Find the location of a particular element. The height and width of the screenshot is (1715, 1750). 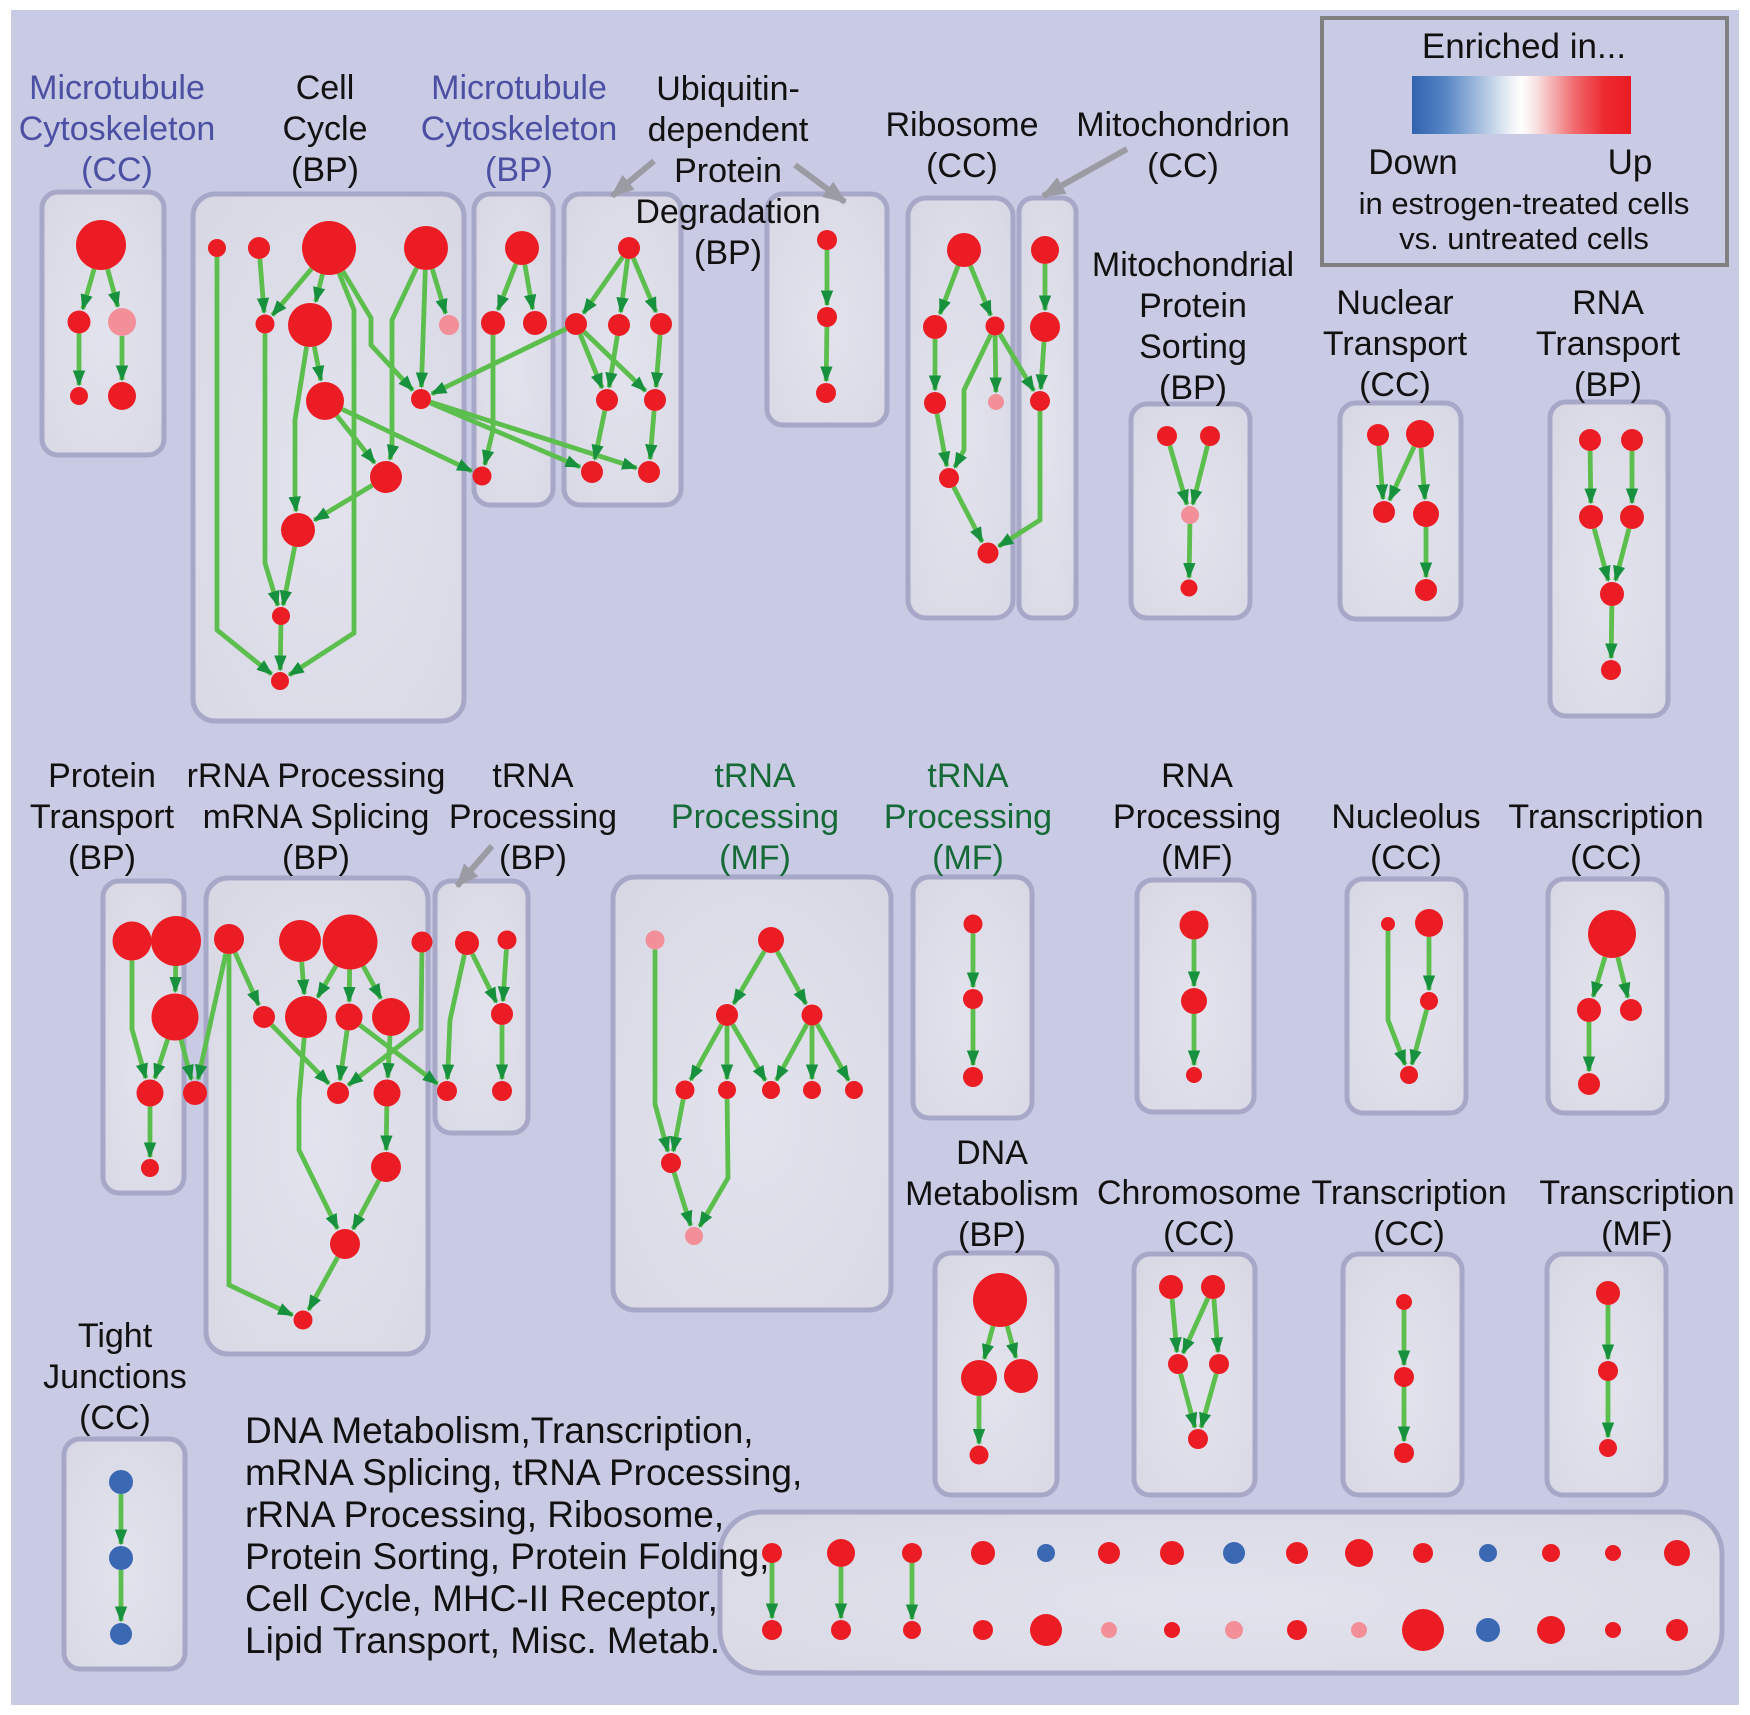

svg-text: Cell is located at coordinates (325, 88).